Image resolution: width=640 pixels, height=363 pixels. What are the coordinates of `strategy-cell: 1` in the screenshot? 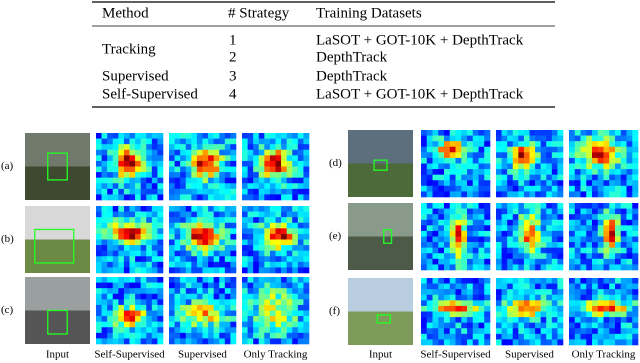 It's located at (233, 40).